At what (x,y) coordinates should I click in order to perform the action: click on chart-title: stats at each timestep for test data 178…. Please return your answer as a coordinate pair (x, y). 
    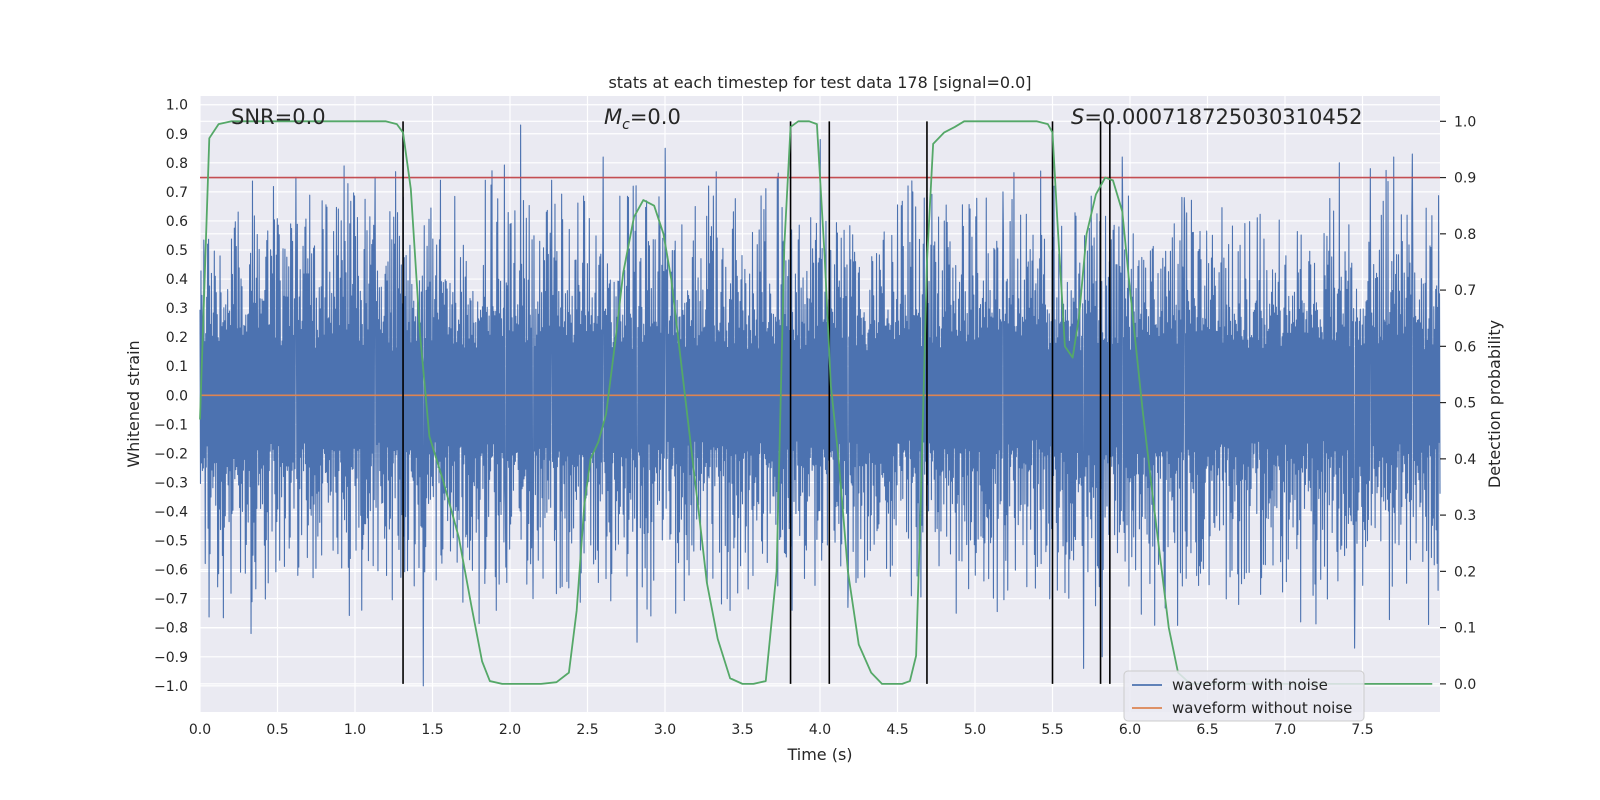
    Looking at the image, I should click on (819, 82).